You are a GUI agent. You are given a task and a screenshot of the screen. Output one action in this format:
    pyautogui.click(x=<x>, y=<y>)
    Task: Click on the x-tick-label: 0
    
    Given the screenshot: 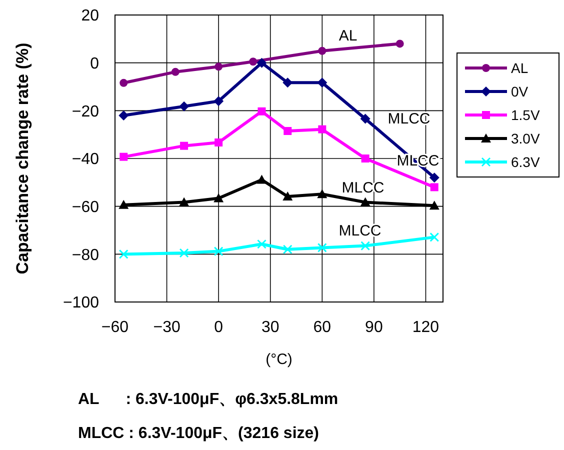 What is the action you would take?
    pyautogui.click(x=219, y=327)
    